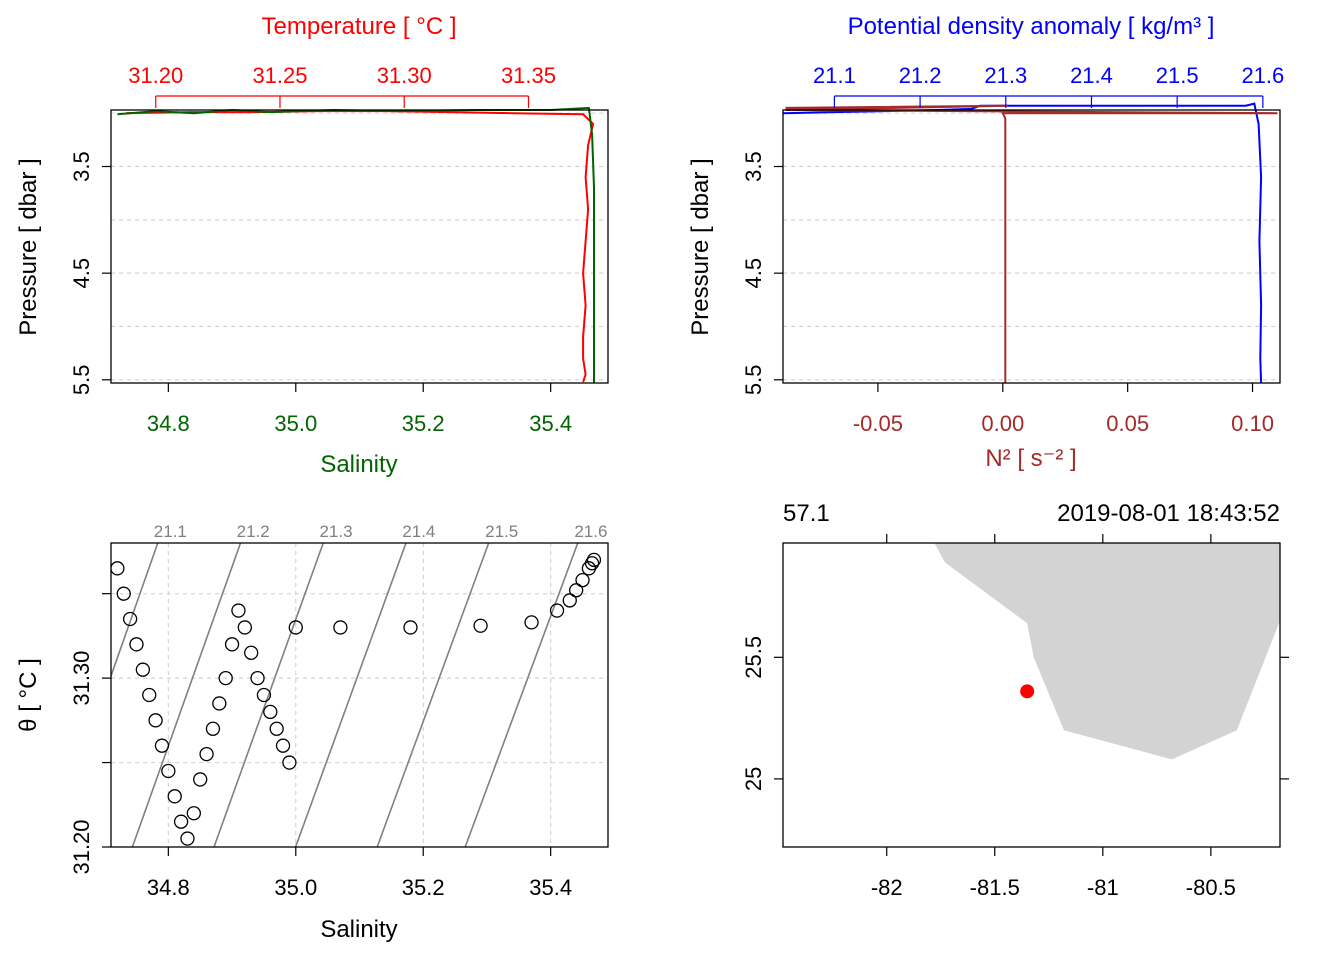 This screenshot has width=1344, height=965. I want to click on y-tick-label: 3.5, so click(81, 166).